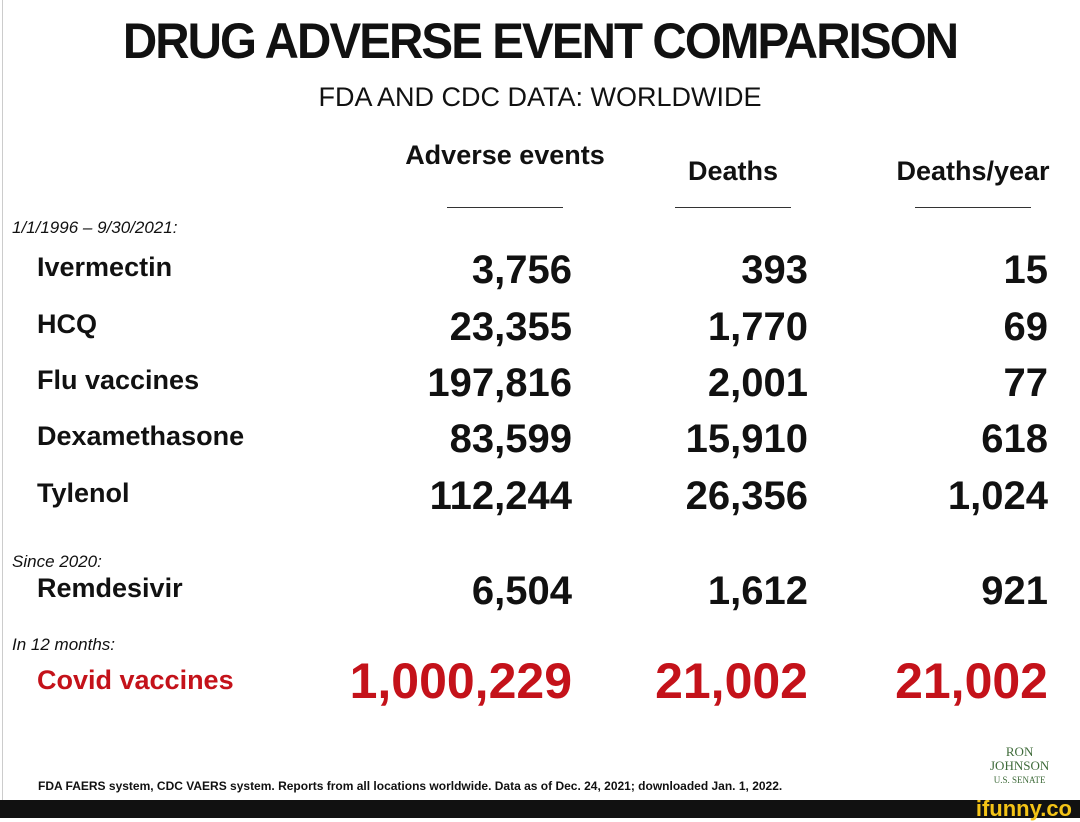 This screenshot has height=822, width=1080. I want to click on row-name: HCQ, so click(67, 324).